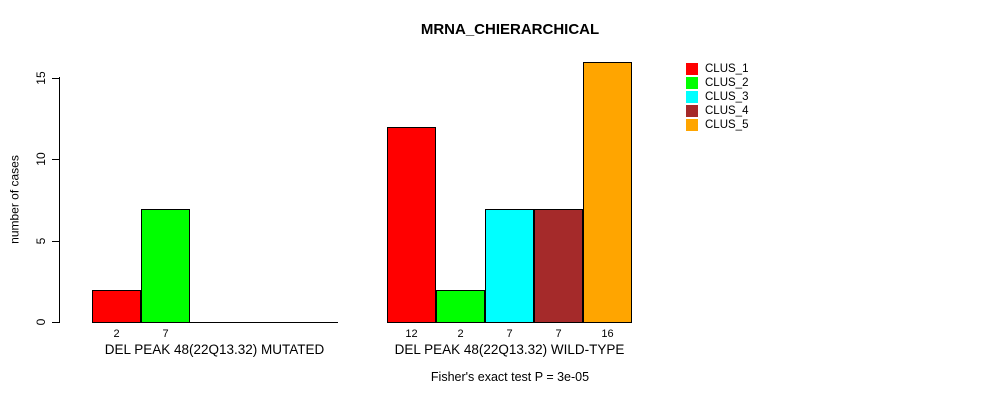 The image size is (990, 400). What do you see at coordinates (41, 241) in the screenshot?
I see `y-tick-label: 5` at bounding box center [41, 241].